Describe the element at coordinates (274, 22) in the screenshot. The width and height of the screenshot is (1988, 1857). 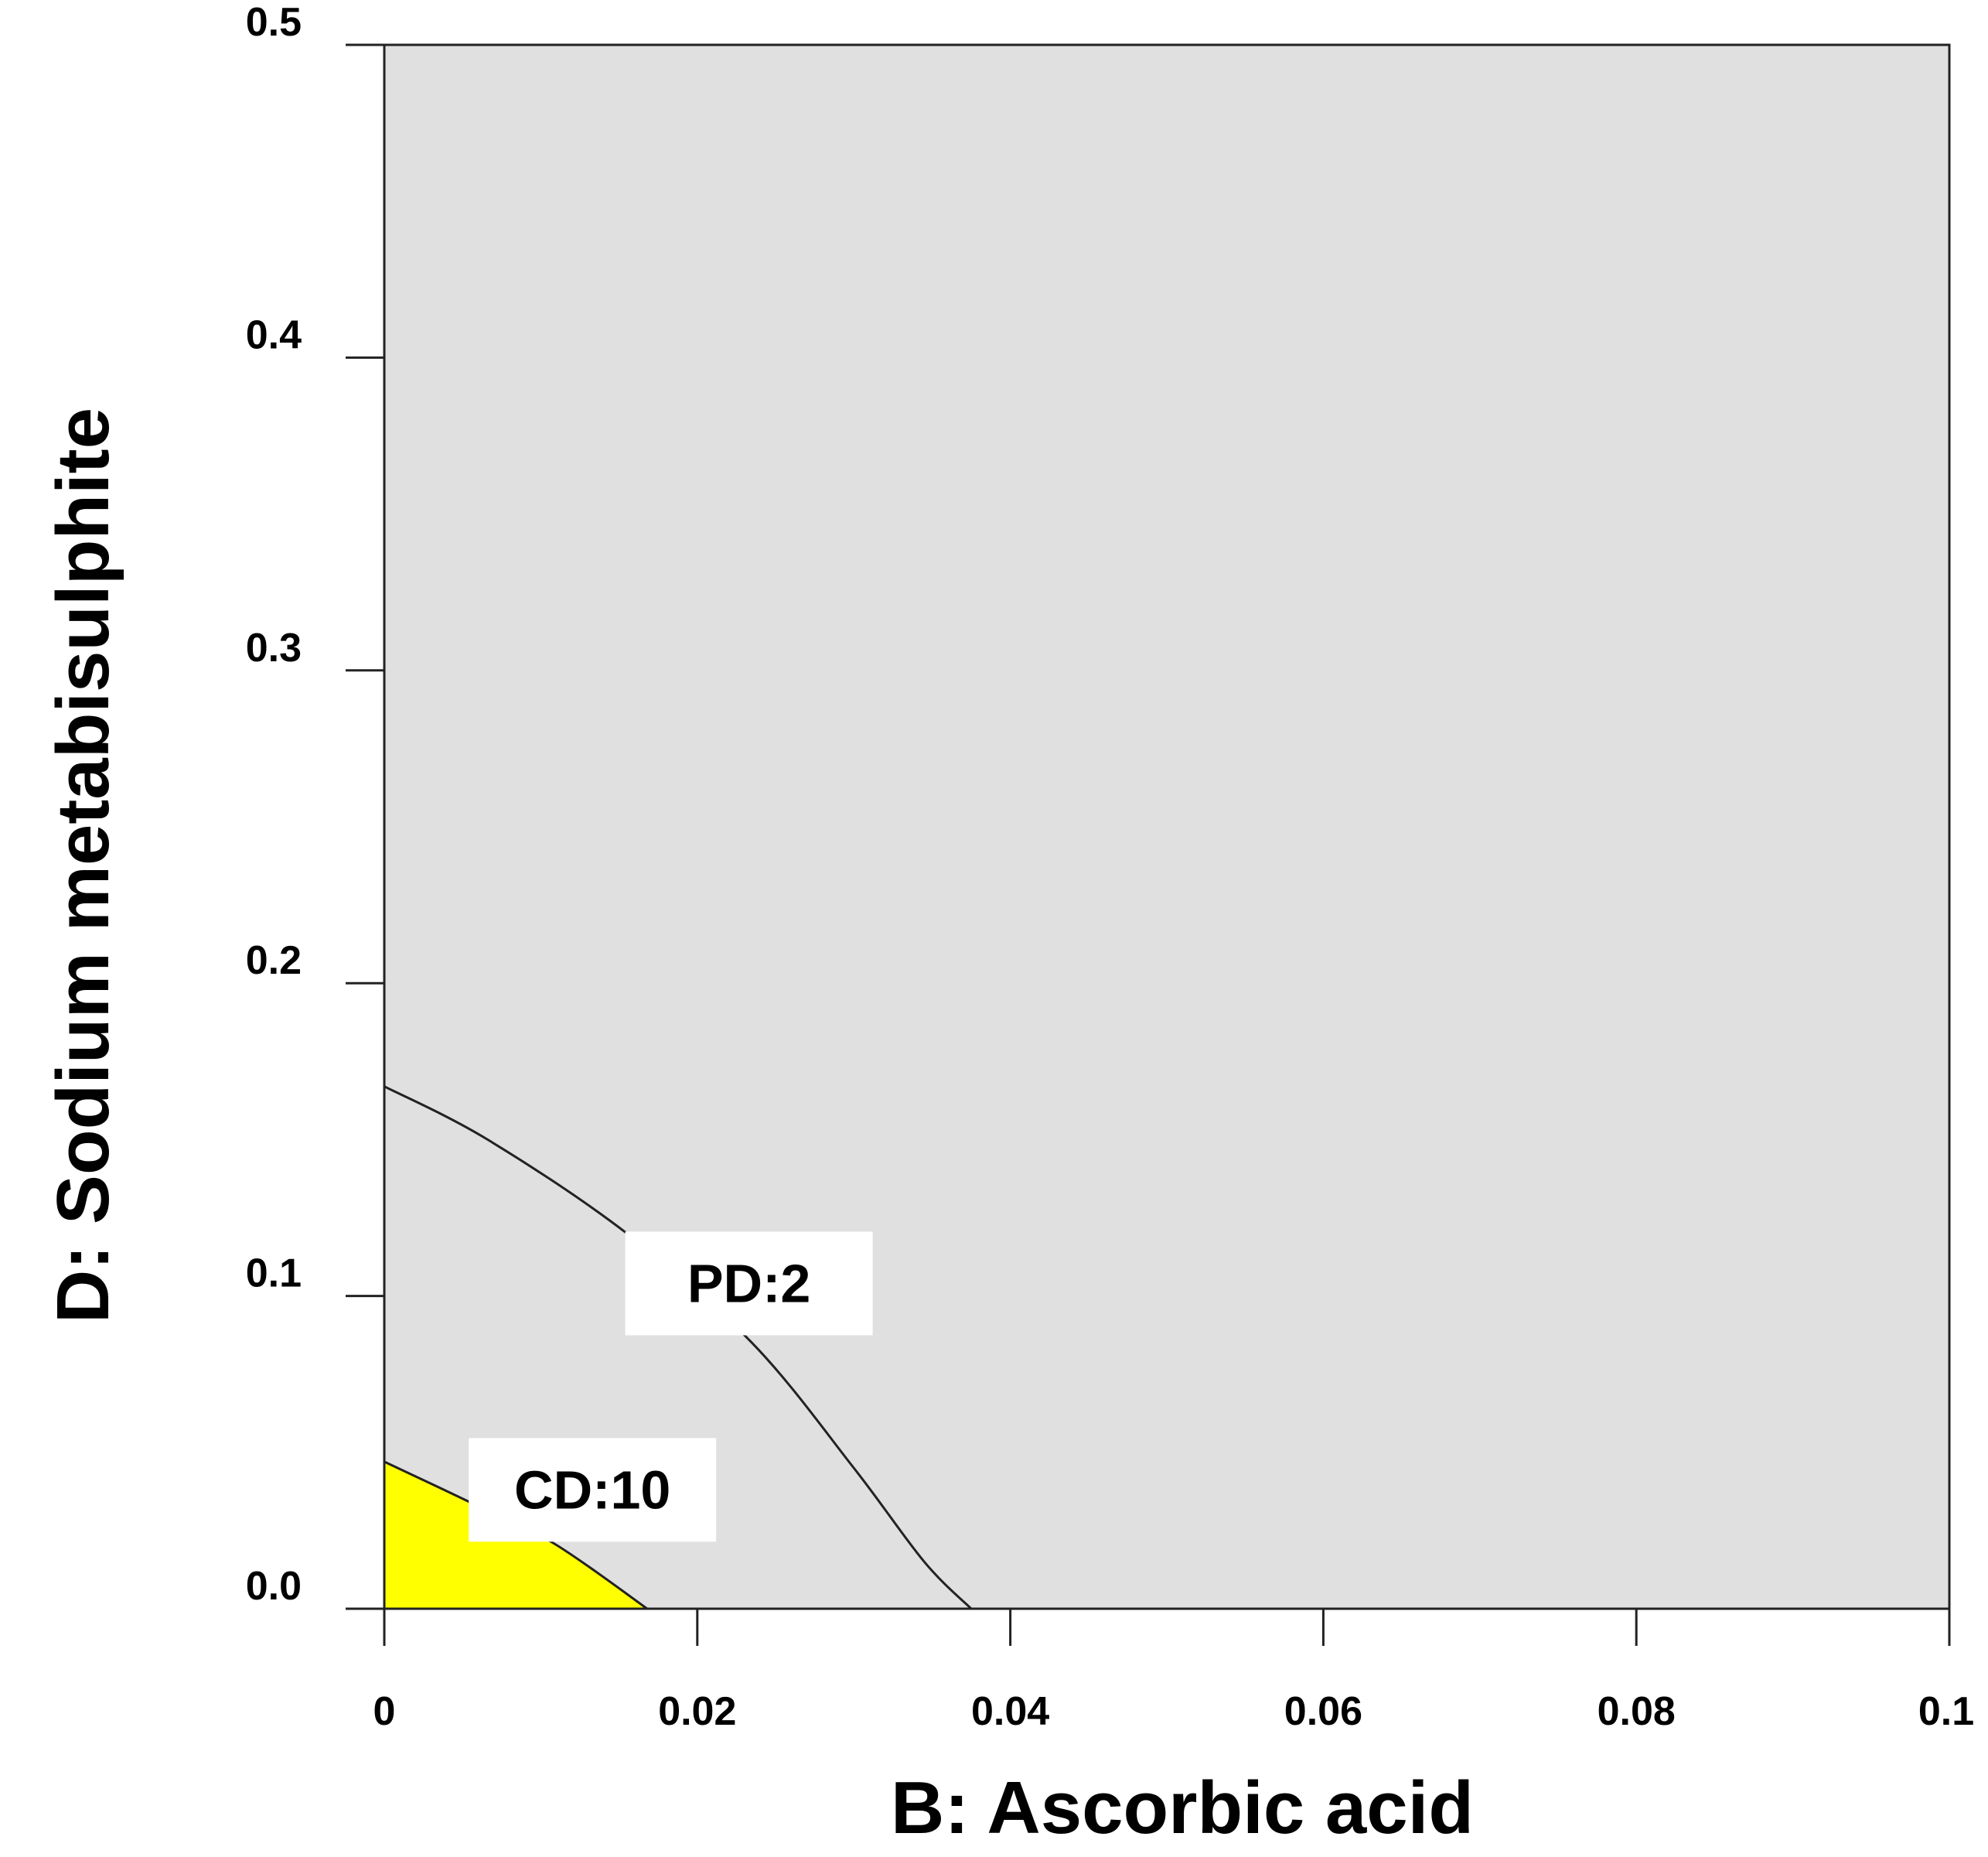
I see `y-tick-label: 0.5` at that location.